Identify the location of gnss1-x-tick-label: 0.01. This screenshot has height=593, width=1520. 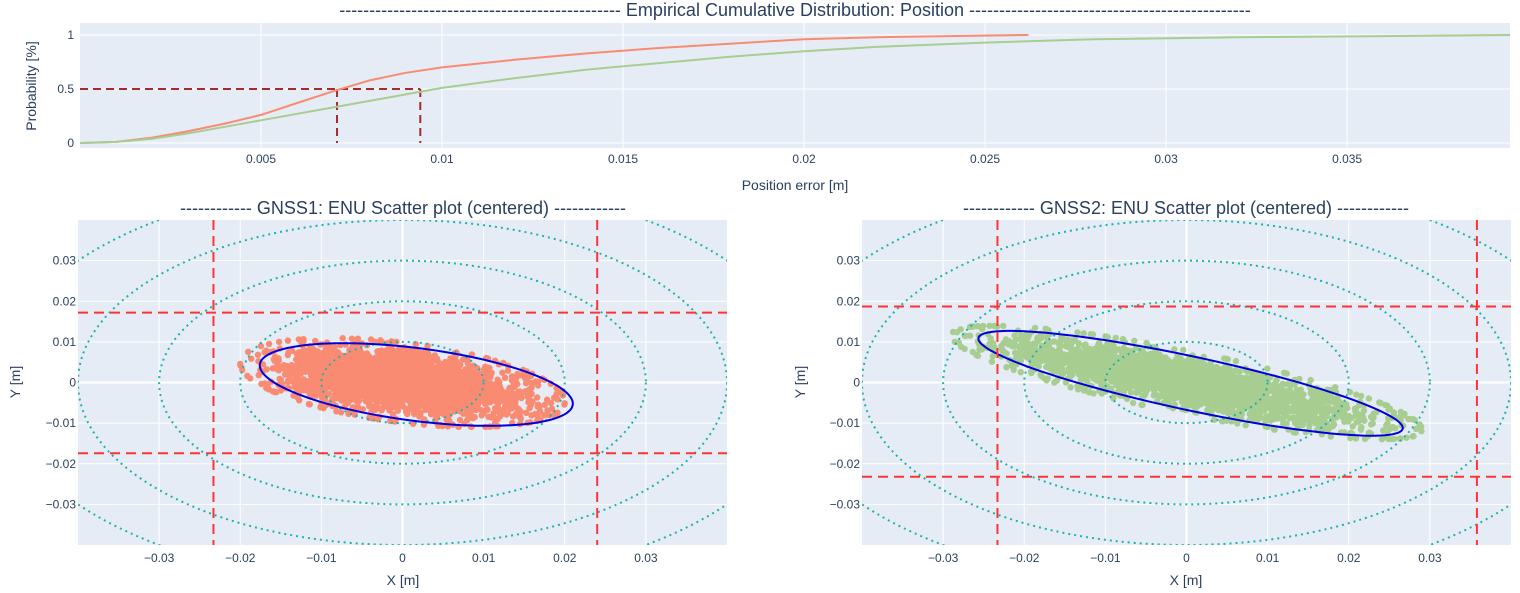
(484, 558).